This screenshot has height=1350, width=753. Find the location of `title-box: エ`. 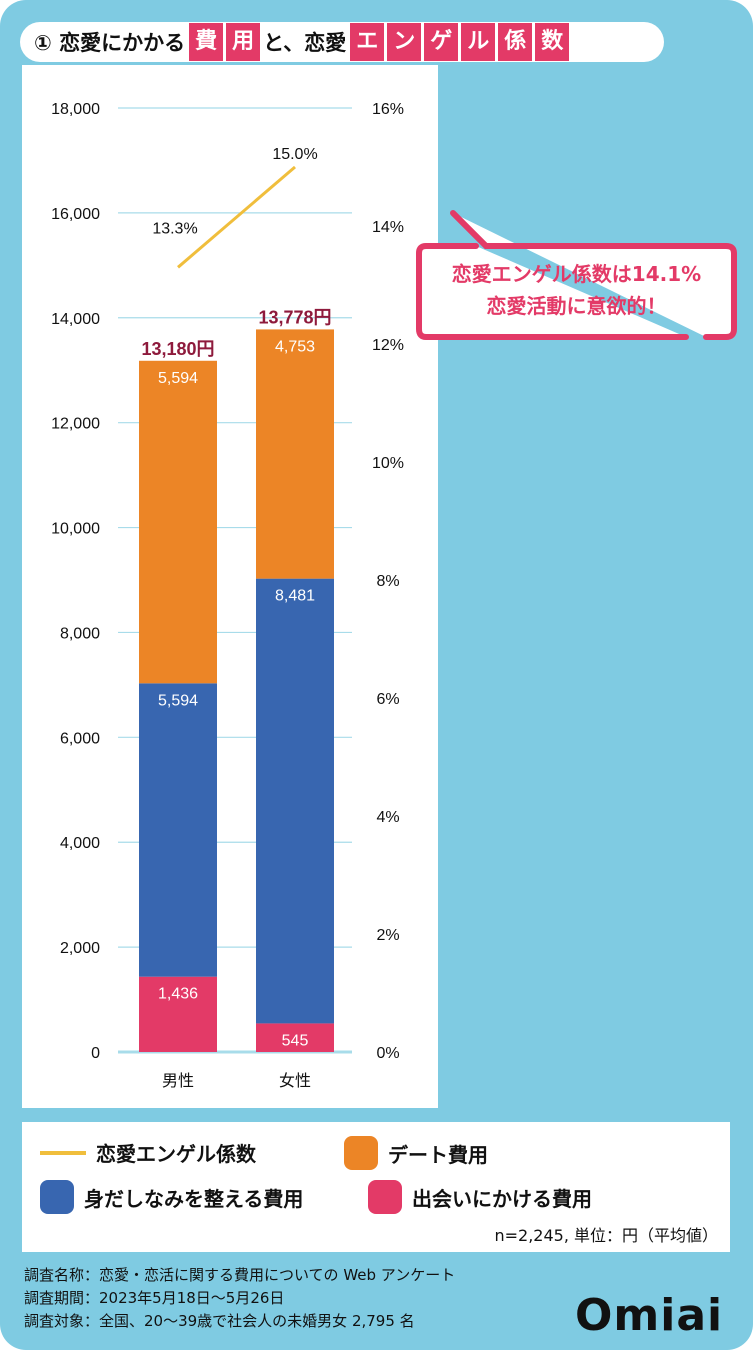

title-box: エ is located at coordinates (367, 42).